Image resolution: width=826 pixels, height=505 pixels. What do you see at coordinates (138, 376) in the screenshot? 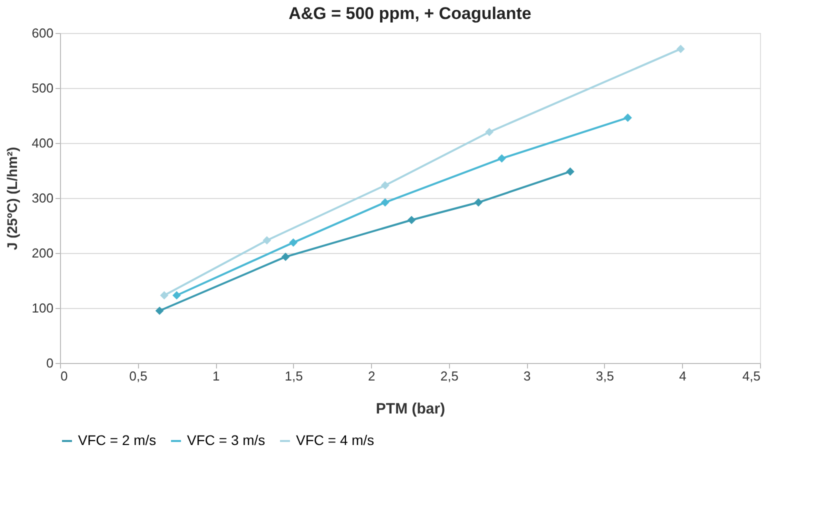
I see `x-tick-label: 0,5` at bounding box center [138, 376].